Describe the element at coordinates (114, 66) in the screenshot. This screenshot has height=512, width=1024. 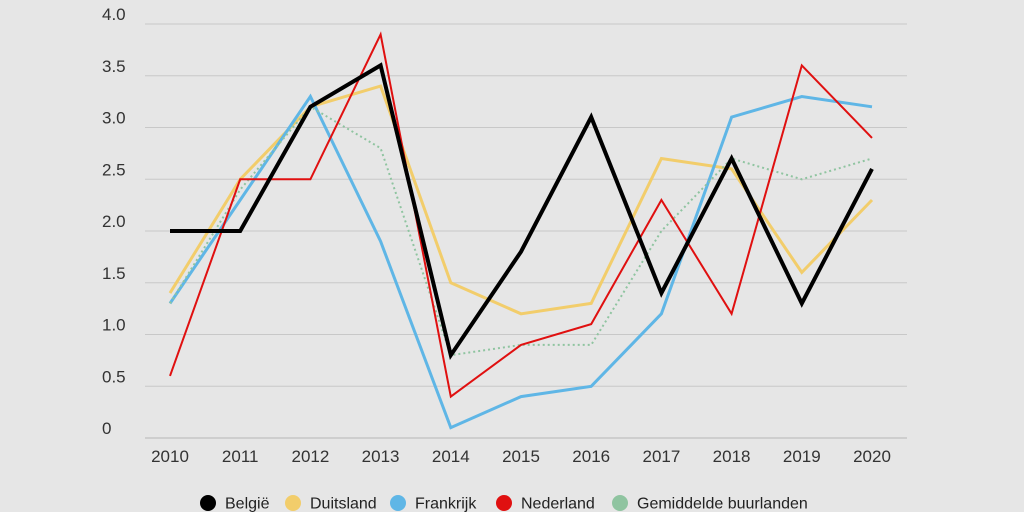
I see `y-tick-label: 3.5` at that location.